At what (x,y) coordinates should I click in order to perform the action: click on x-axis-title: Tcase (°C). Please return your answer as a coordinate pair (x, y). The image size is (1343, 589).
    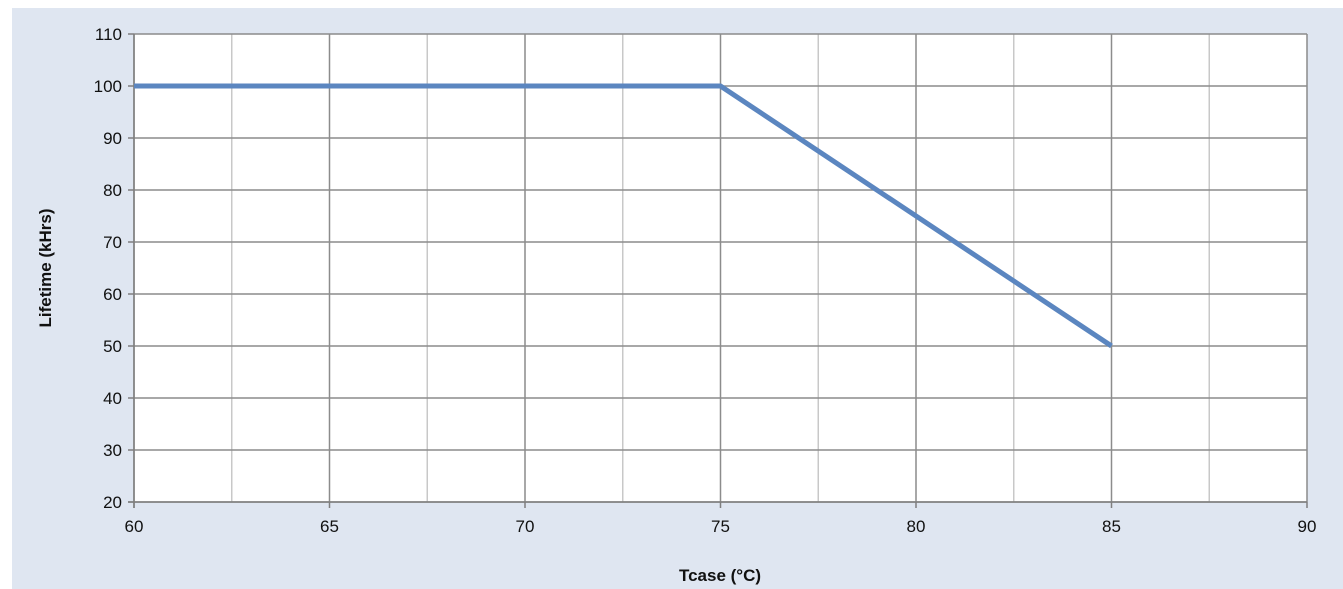
    Looking at the image, I should click on (720, 575).